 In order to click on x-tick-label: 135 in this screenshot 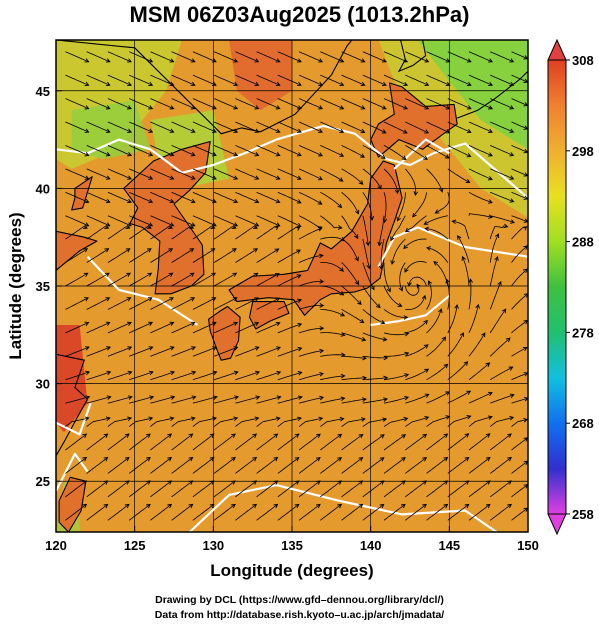, I will do `click(292, 545)`.